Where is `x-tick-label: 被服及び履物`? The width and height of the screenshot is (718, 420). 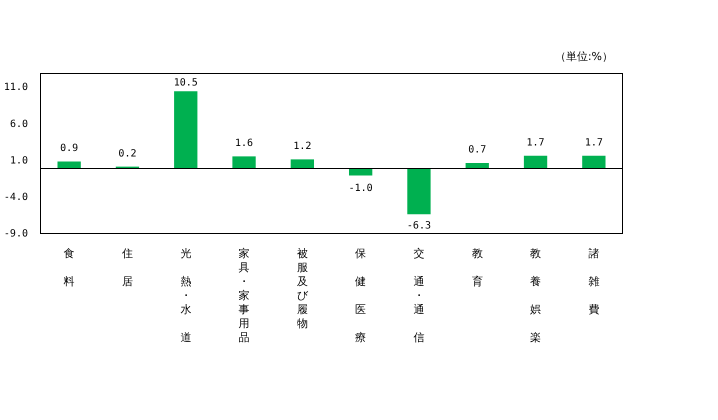
x-tick-label: 被服及び履物 is located at coordinates (302, 289).